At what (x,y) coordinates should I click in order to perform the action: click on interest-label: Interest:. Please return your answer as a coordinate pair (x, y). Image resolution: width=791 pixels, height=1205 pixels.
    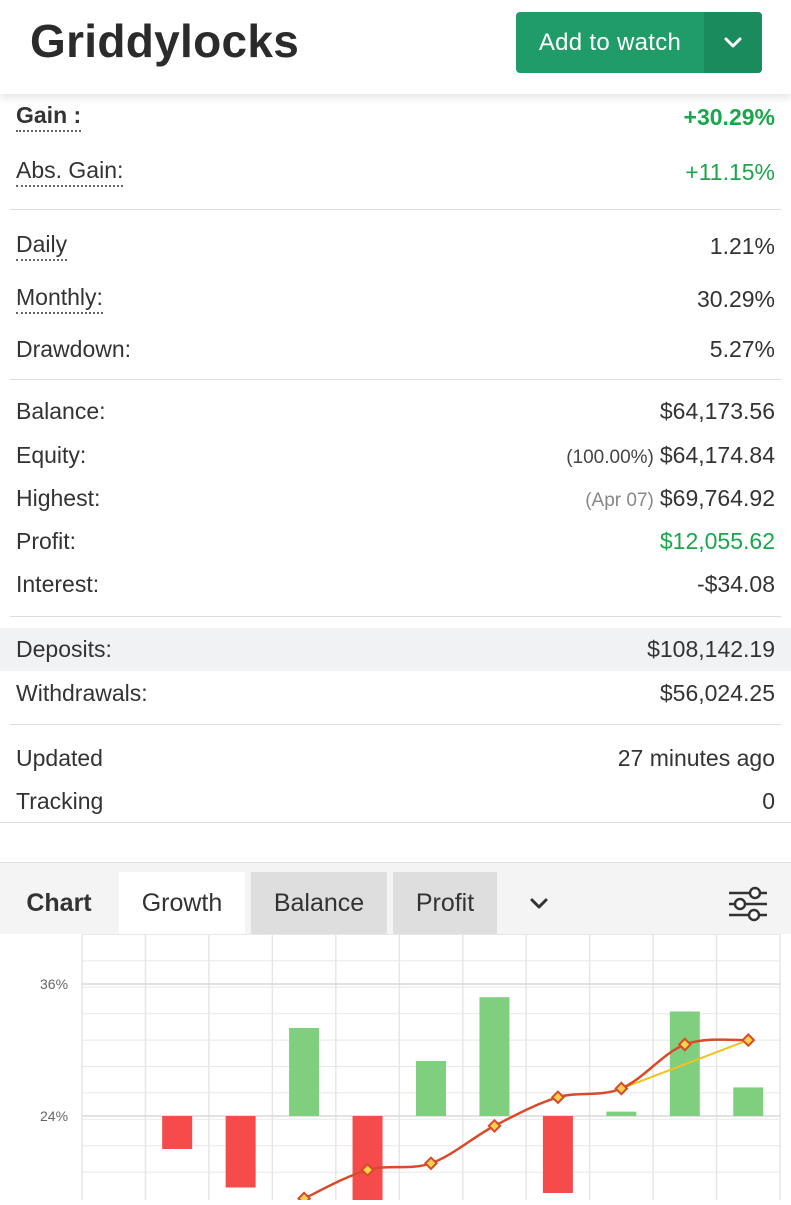
    Looking at the image, I should click on (58, 583).